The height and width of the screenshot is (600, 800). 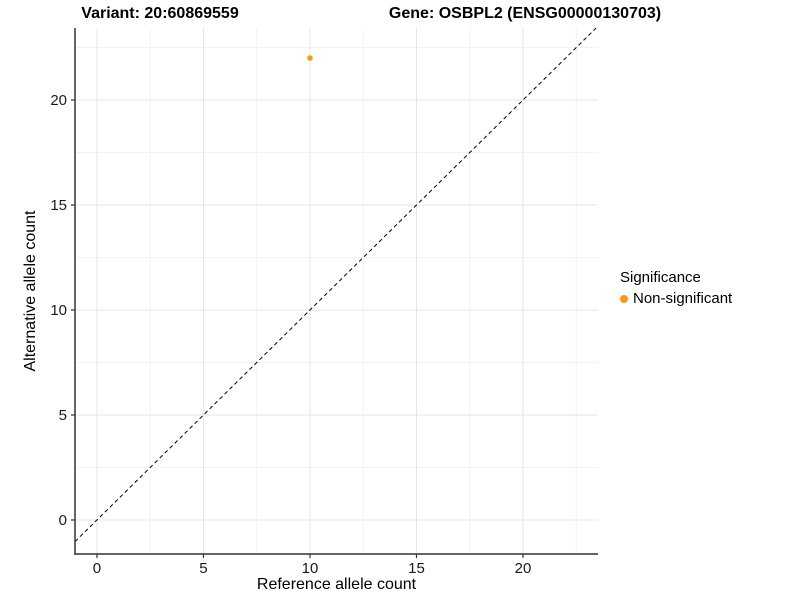 I want to click on y-axis-title: Alternative allele count, so click(x=30, y=291).